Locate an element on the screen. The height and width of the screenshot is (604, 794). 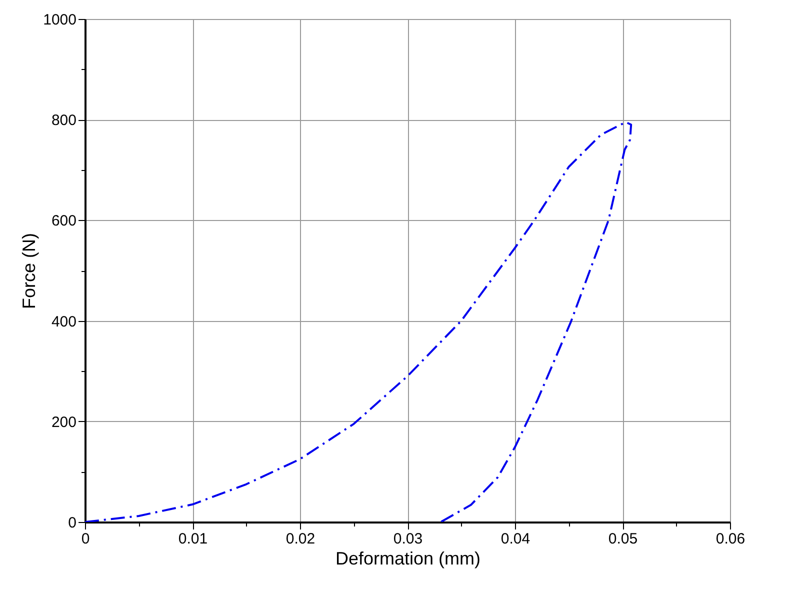
y-tick-label: 800 is located at coordinates (63, 121).